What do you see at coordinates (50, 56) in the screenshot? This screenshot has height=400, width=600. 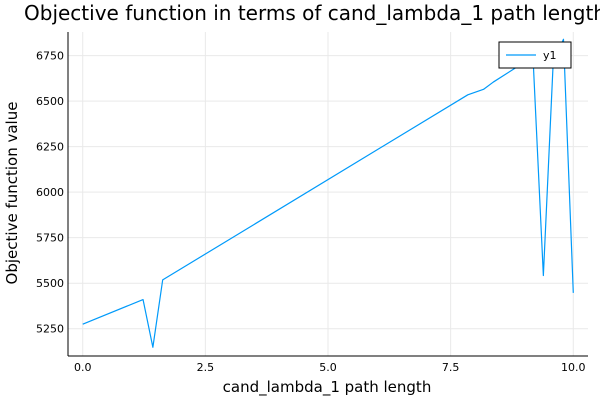 I see `y-tick-label: 6750` at bounding box center [50, 56].